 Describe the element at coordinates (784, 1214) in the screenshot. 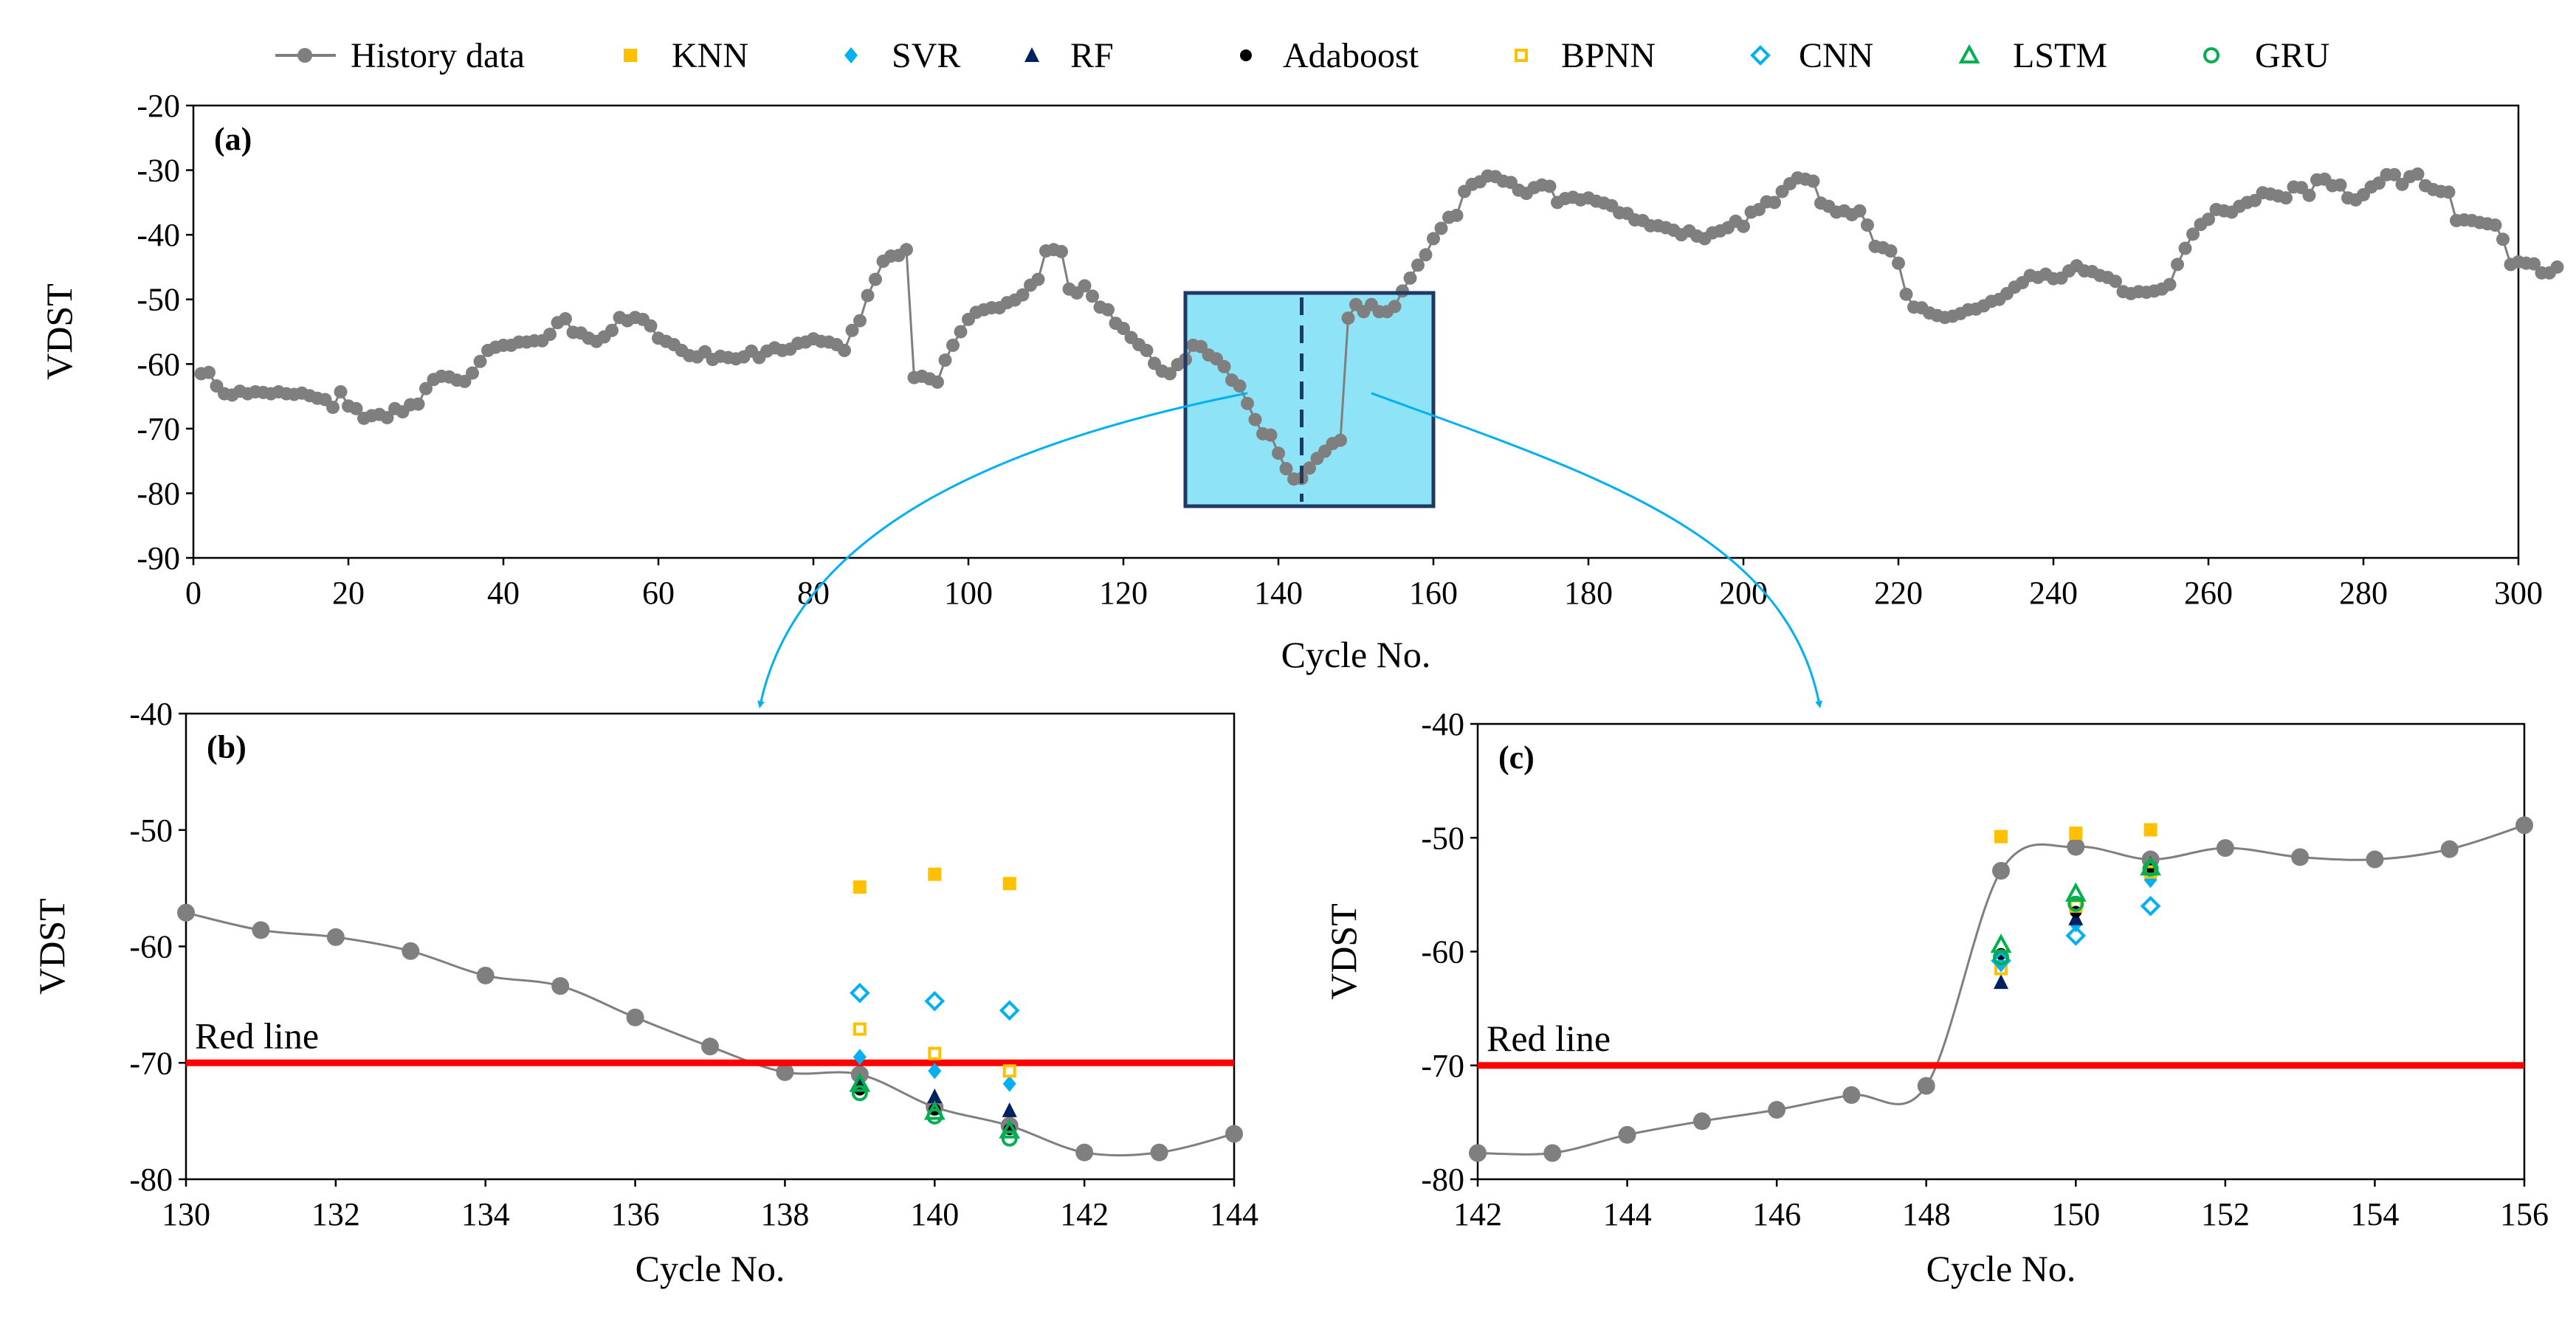

I see `x-tick-label: 138` at that location.